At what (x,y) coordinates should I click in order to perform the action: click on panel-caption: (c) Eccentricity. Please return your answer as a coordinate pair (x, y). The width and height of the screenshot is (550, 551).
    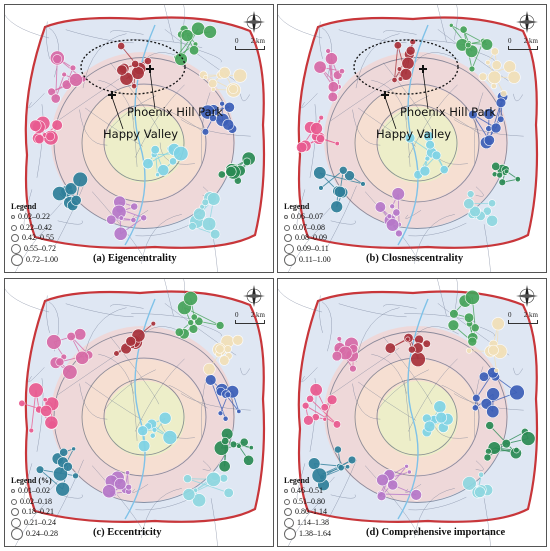
    Looking at the image, I should click on (127, 532).